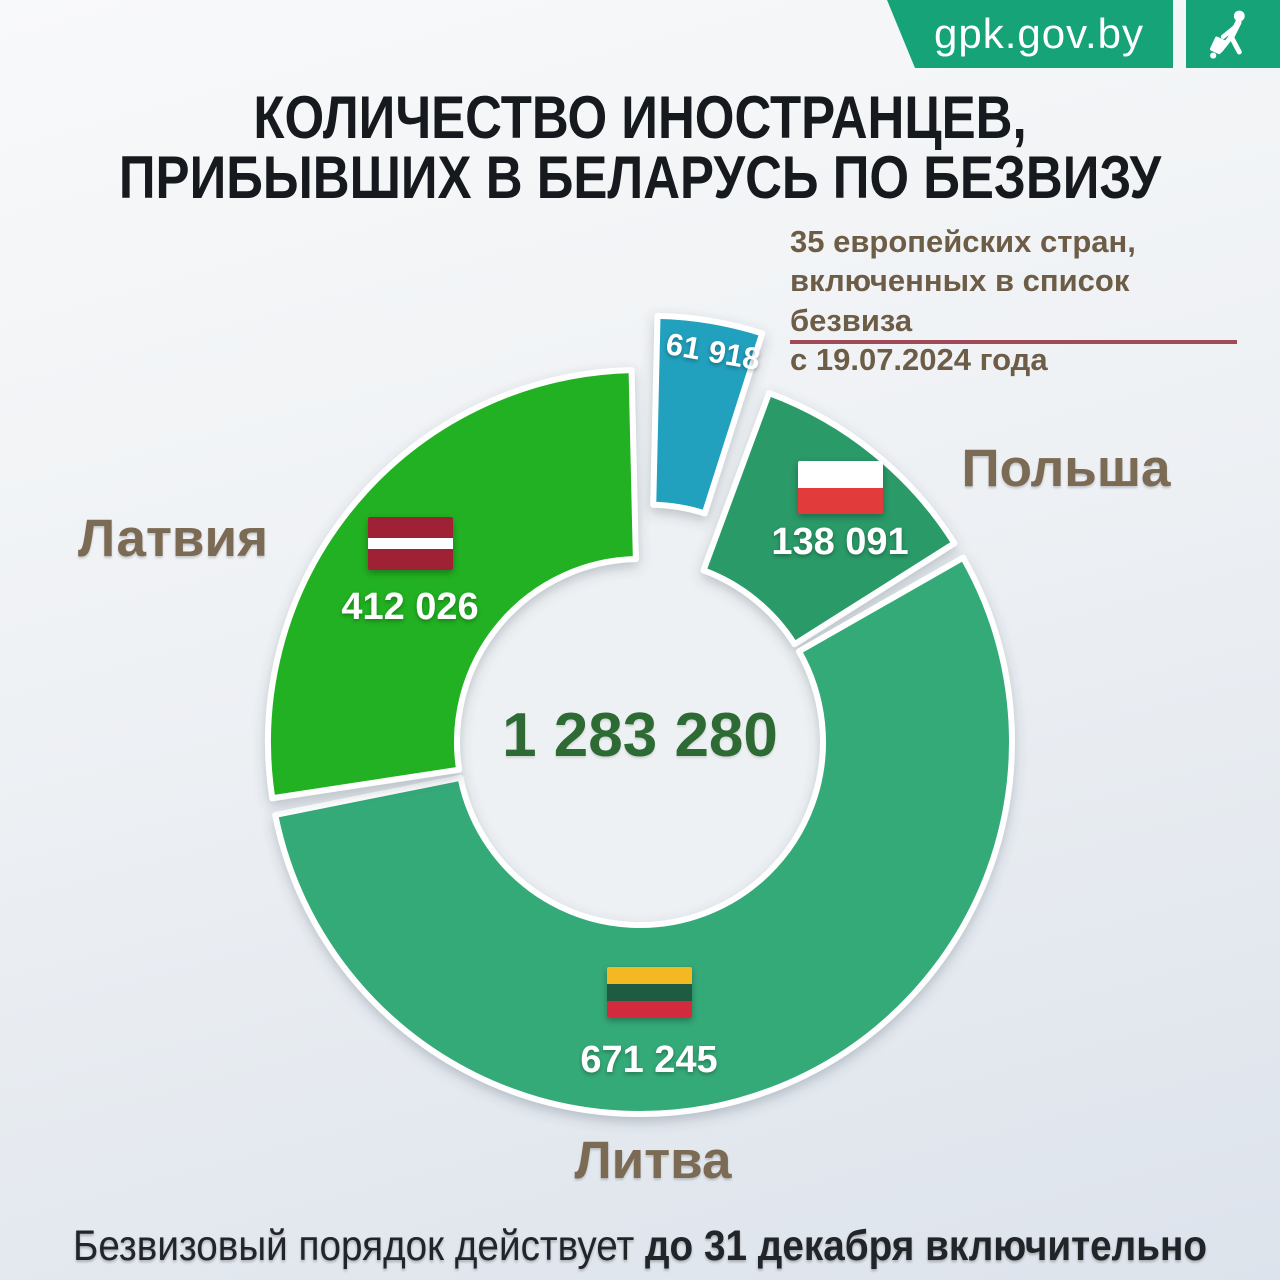 Image resolution: width=1280 pixels, height=1280 pixels. Describe the element at coordinates (926, 1246) in the screenshot. I see `footer-note-bold: до 31 декабря включительно` at that location.